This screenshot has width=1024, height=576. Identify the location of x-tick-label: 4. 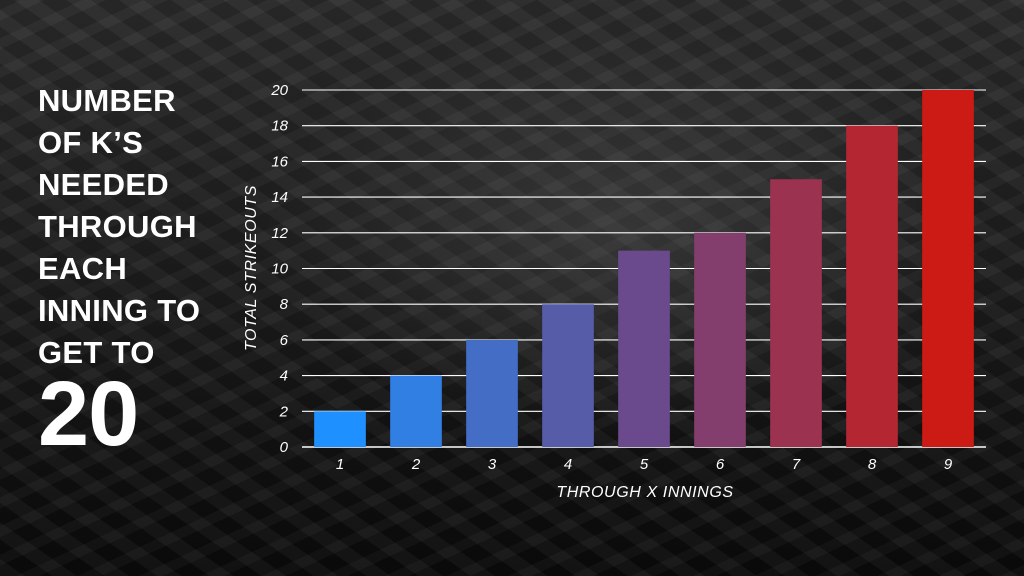
(568, 464).